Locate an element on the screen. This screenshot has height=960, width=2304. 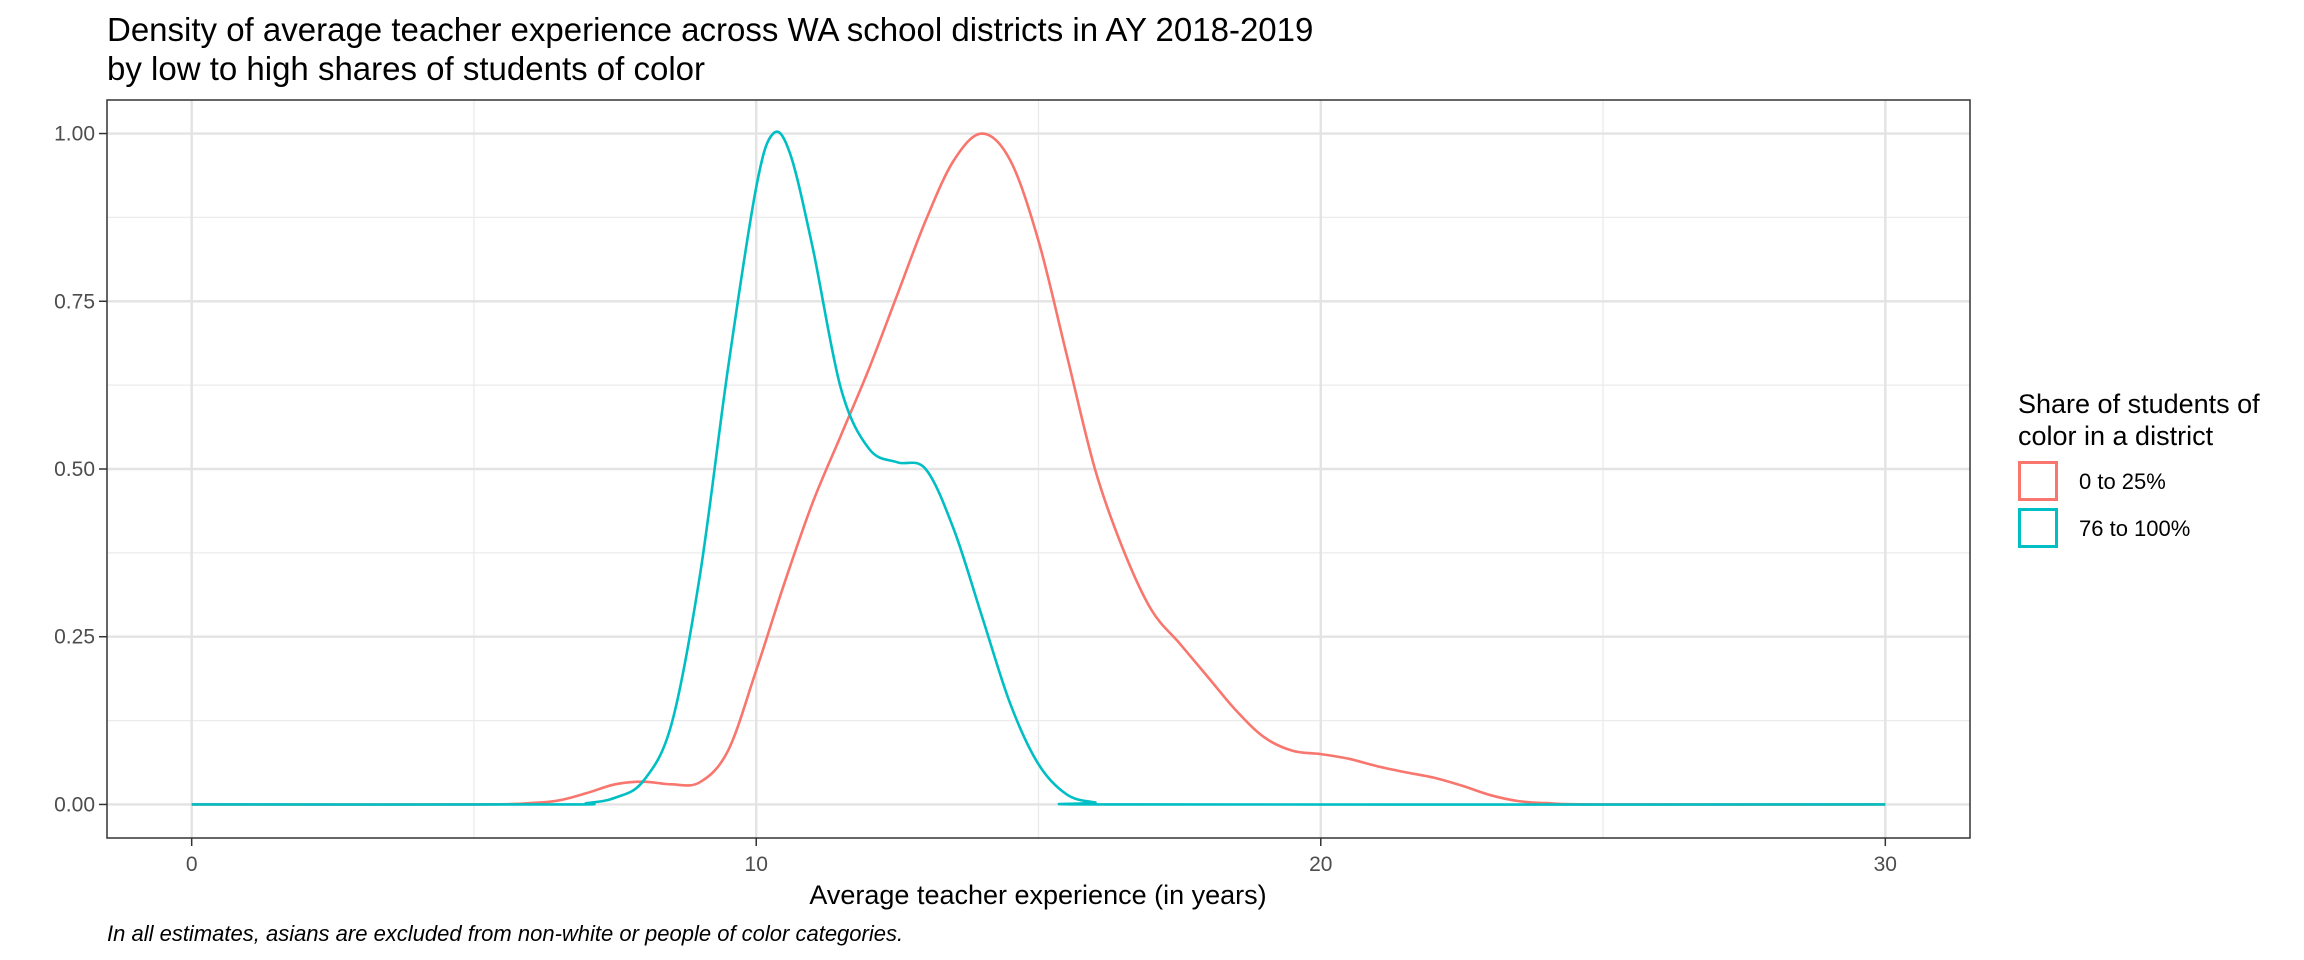
legend-title-line-2: color in a district is located at coordinates (2116, 436).